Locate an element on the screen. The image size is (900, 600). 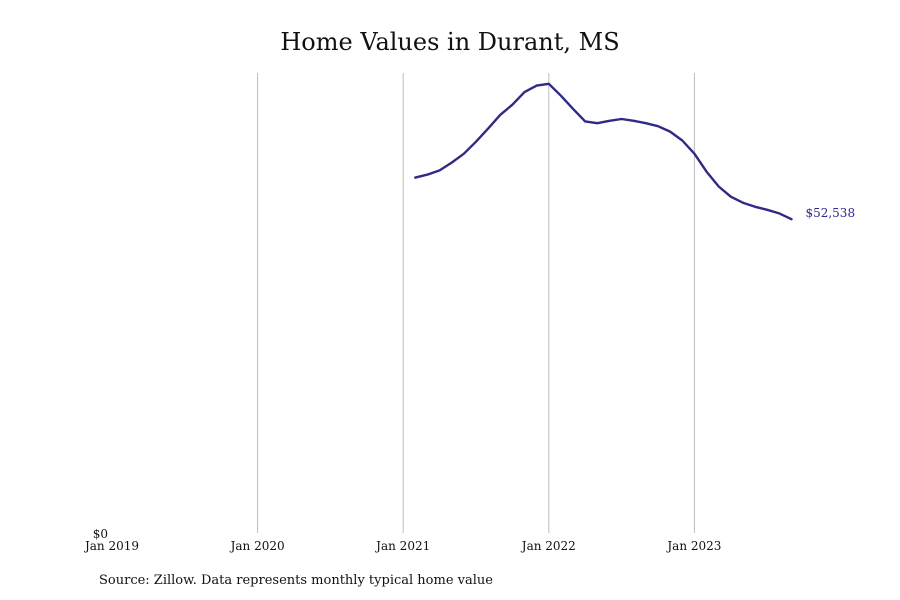
y-tick-label: $0 is located at coordinates (100, 534).